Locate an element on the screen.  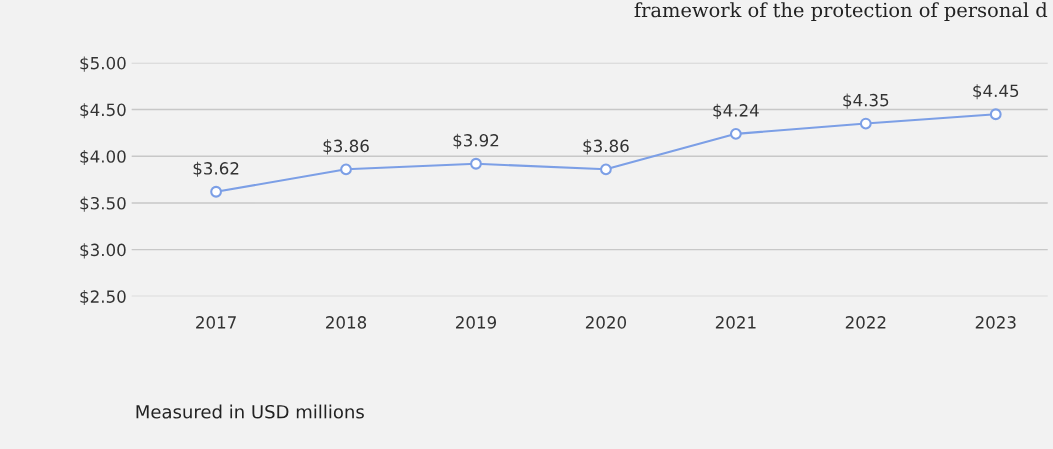
x-tick-label: 2023 is located at coordinates (995, 322).